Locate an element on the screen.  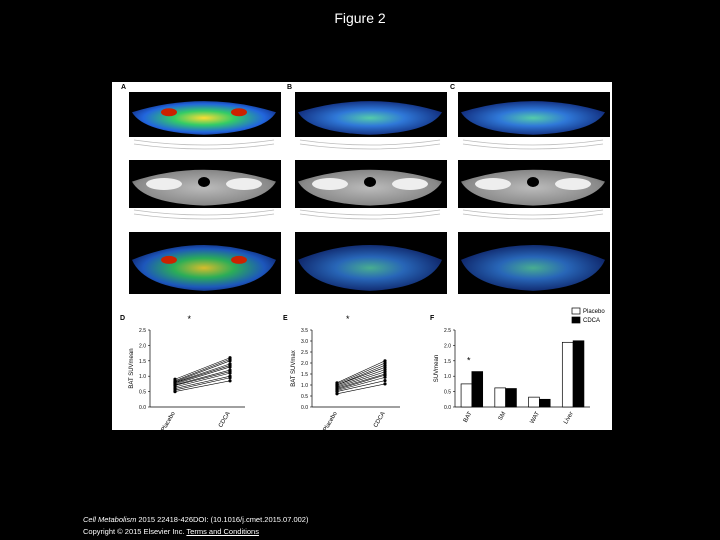
journal: Cell Metabolism is located at coordinates (110, 519).